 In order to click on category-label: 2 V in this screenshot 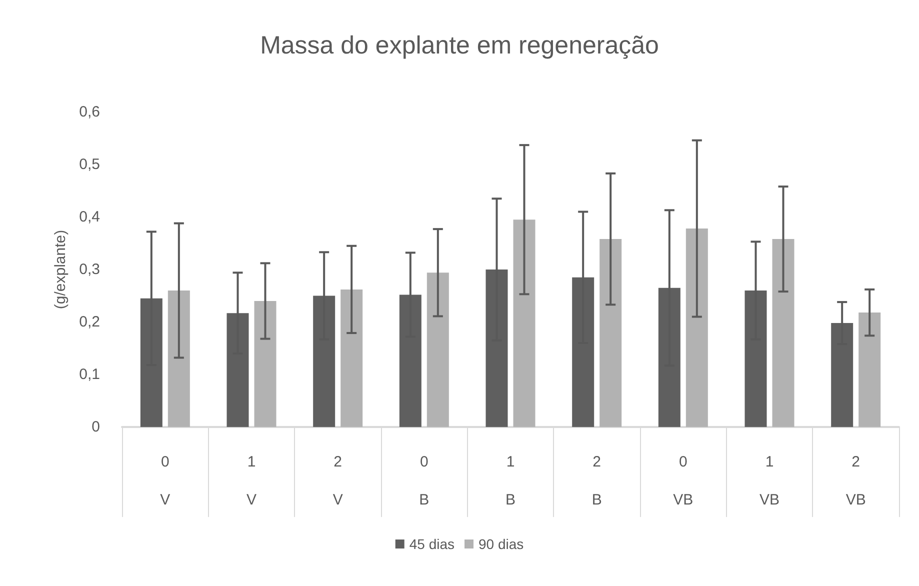, I will do `click(337, 481)`.